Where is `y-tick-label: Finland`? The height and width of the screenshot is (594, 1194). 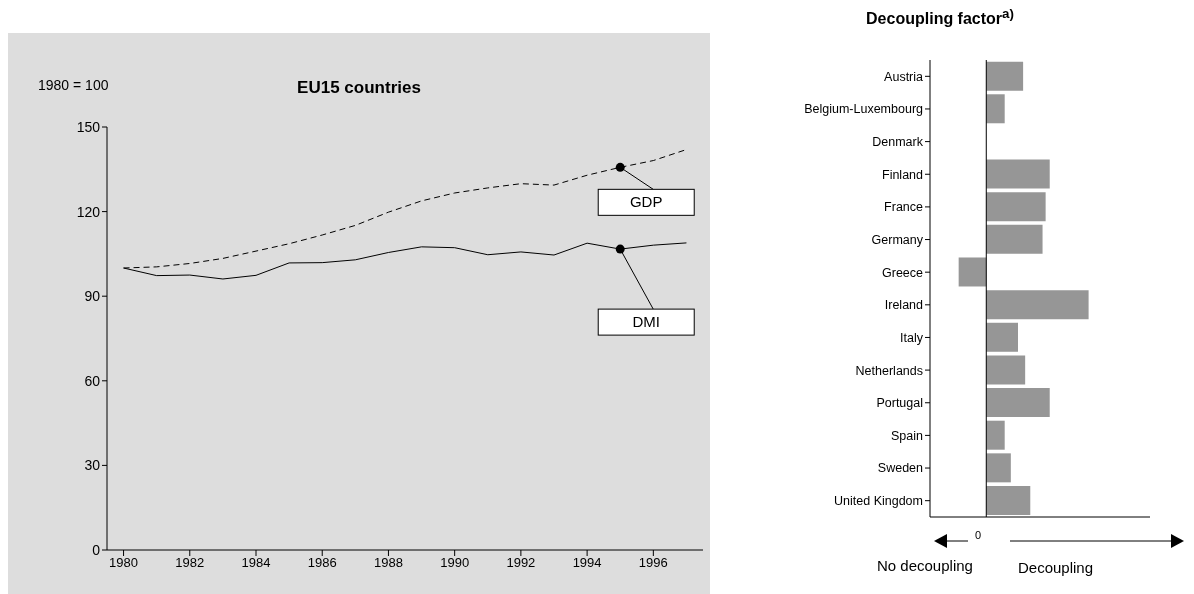 y-tick-label: Finland is located at coordinates (903, 174).